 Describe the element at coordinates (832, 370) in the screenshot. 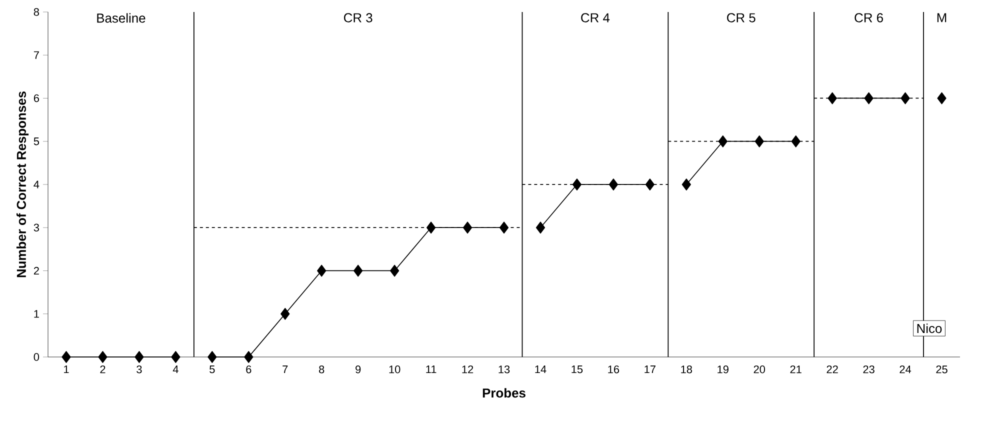

I see `x-tick-label: 22` at that location.